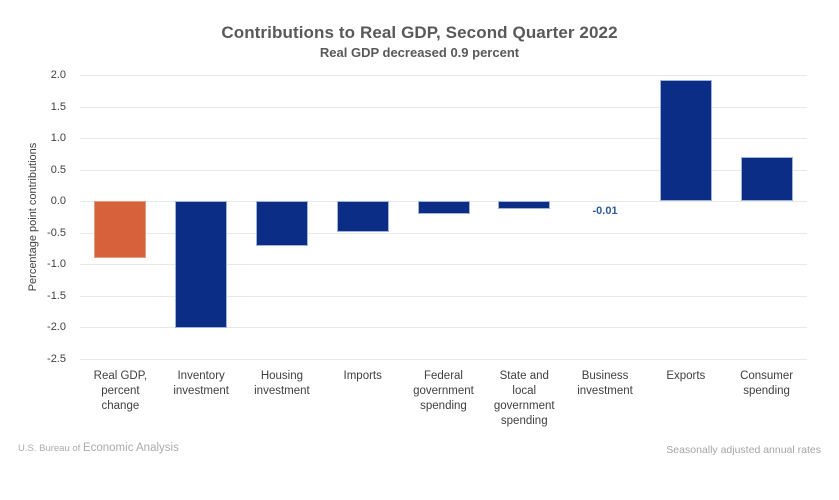  Describe the element at coordinates (605, 383) in the screenshot. I see `x-category-label: Business investment` at that location.